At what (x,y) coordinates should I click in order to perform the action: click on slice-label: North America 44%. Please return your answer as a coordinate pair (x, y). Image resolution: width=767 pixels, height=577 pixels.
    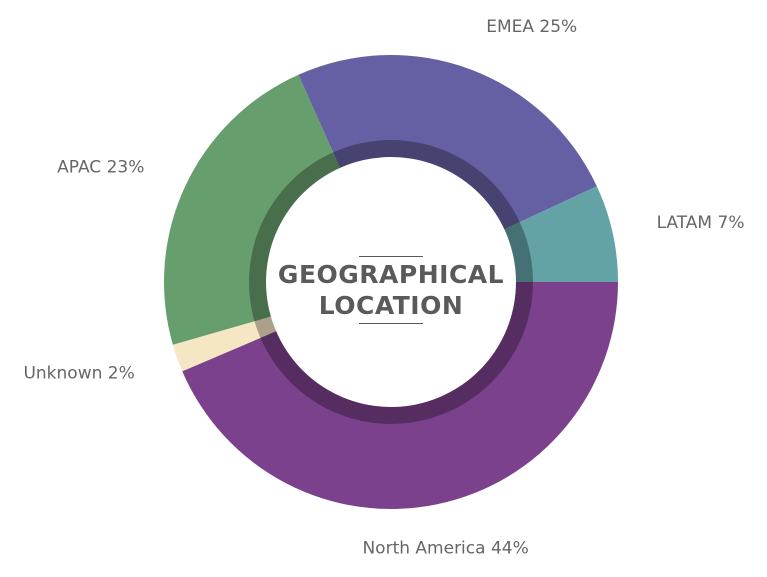
    Looking at the image, I should click on (445, 548).